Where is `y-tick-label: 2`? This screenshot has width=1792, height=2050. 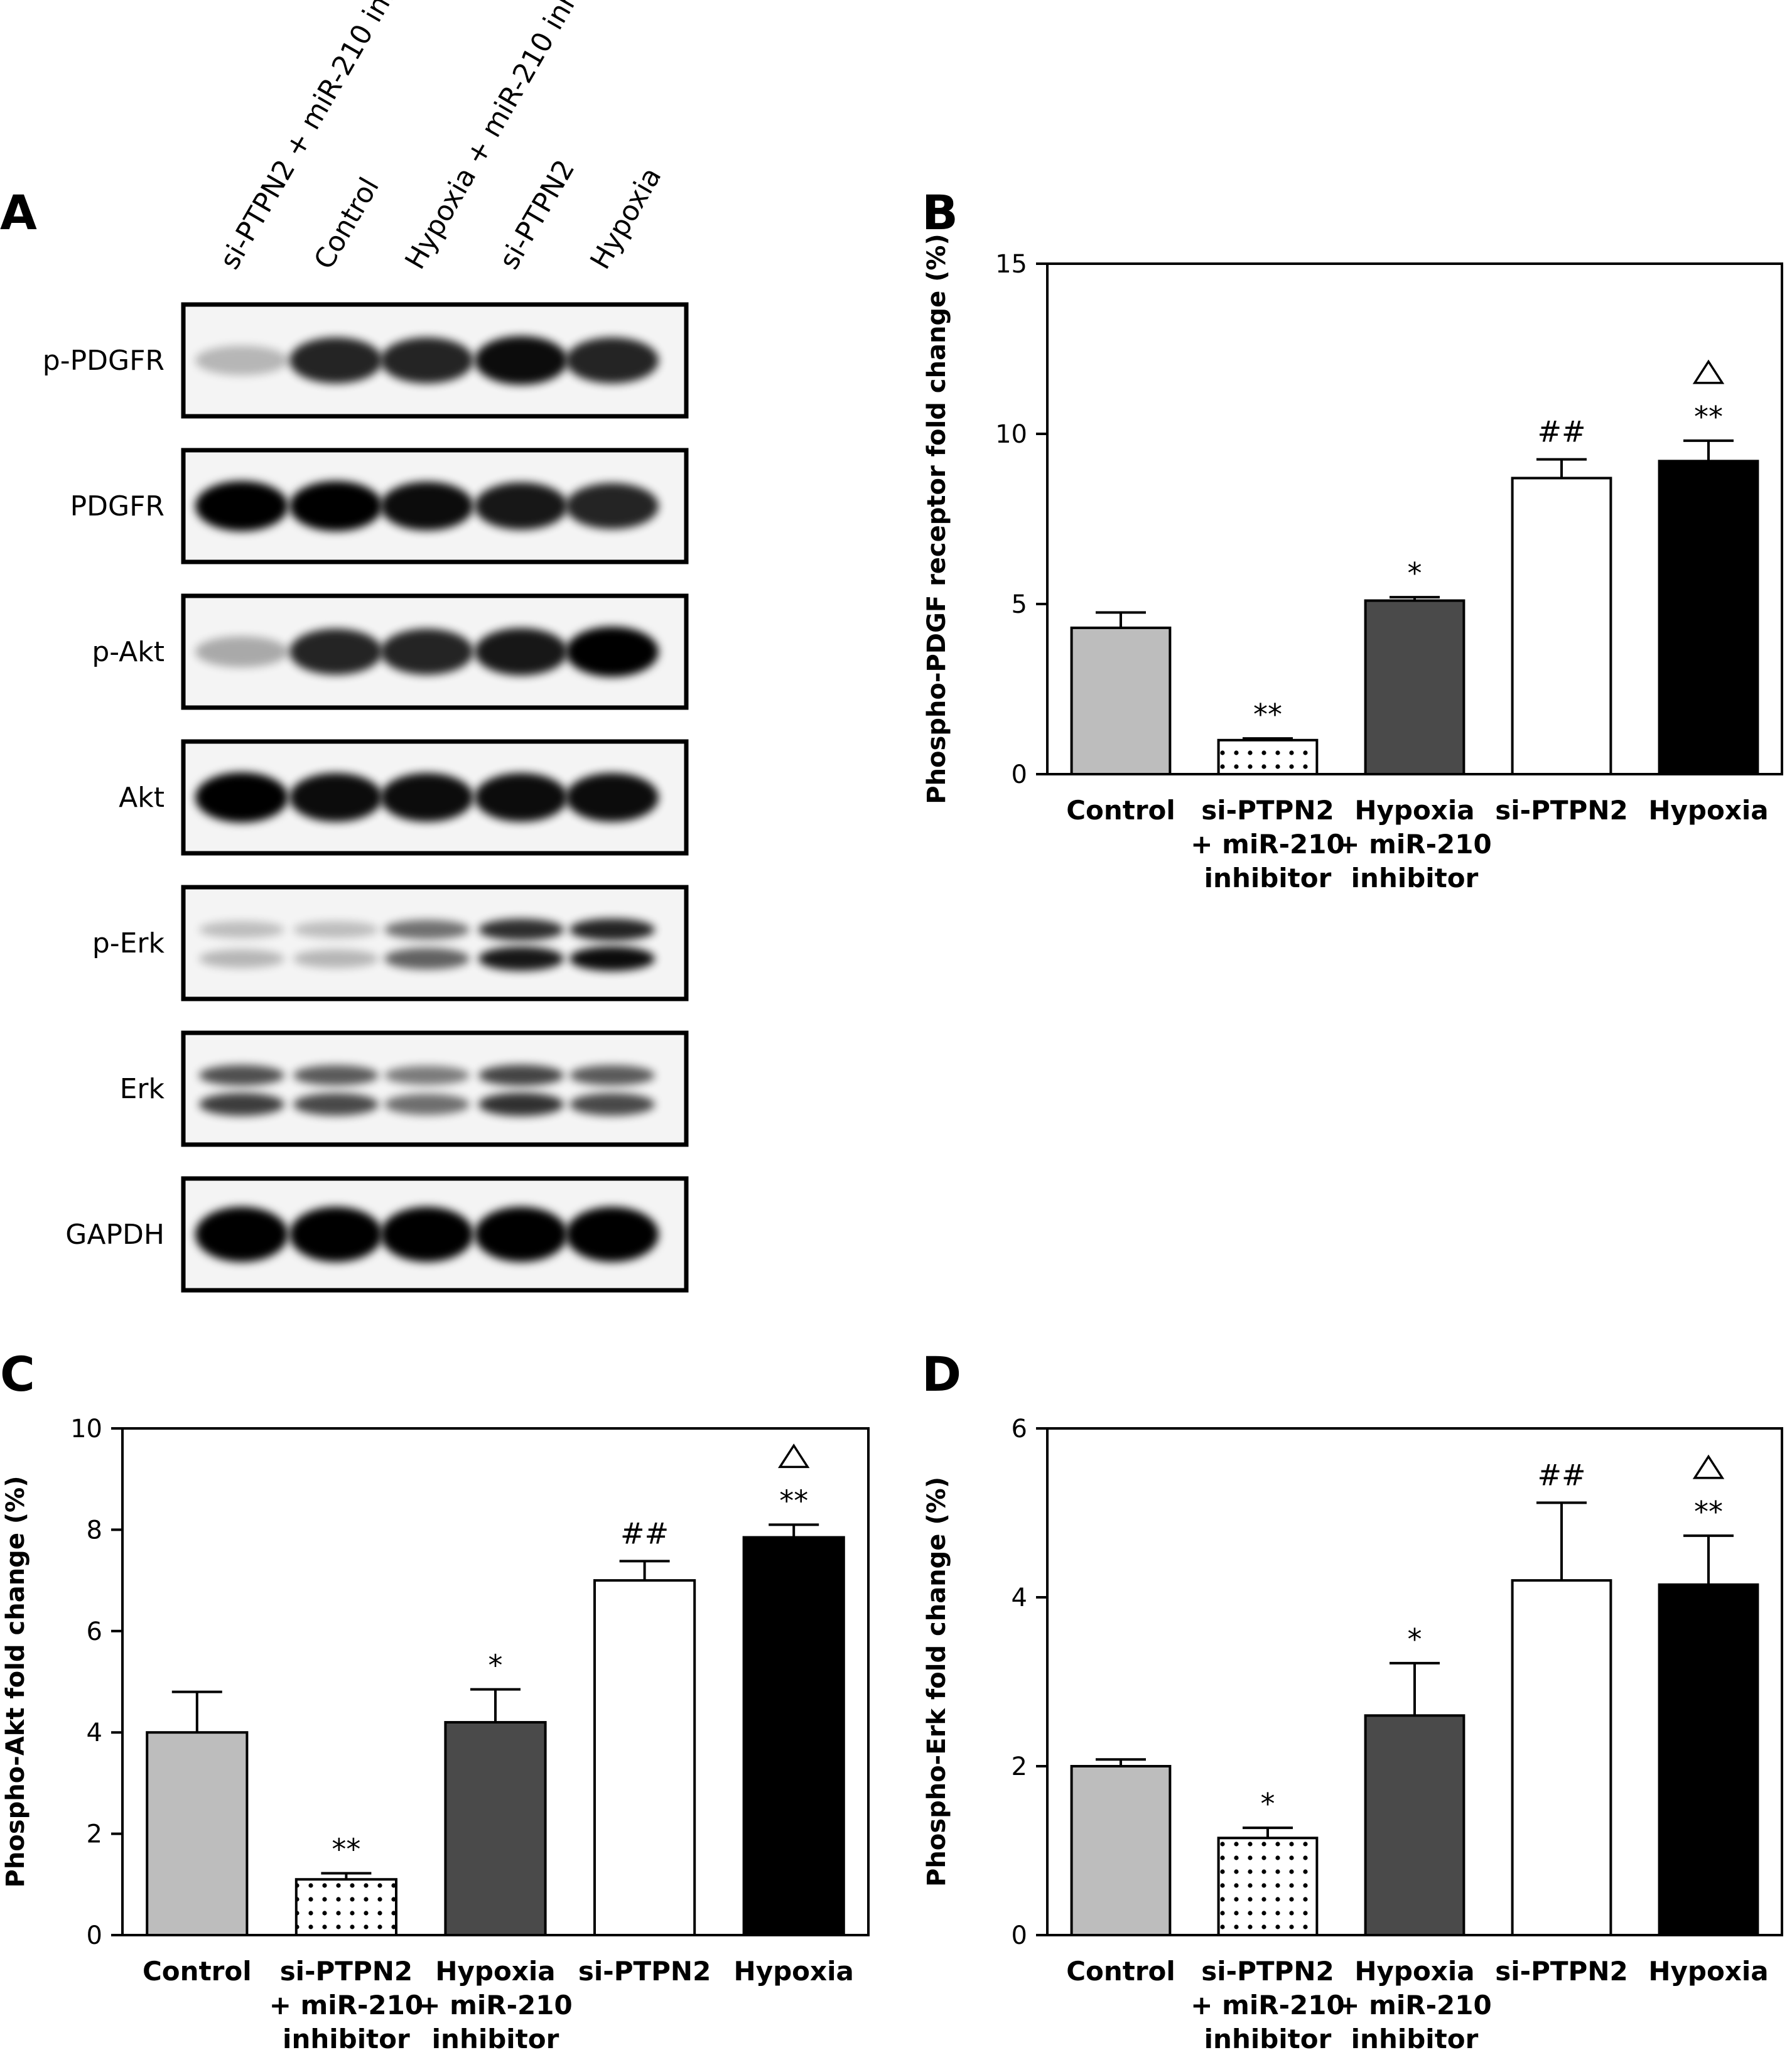 y-tick-label: 2 is located at coordinates (94, 1834).